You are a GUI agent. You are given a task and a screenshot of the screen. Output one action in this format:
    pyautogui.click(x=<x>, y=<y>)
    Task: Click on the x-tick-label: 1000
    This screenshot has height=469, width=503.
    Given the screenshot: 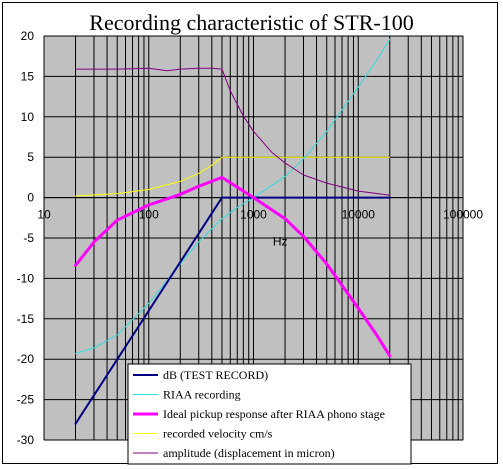 What is the action you would take?
    pyautogui.click(x=253, y=215)
    